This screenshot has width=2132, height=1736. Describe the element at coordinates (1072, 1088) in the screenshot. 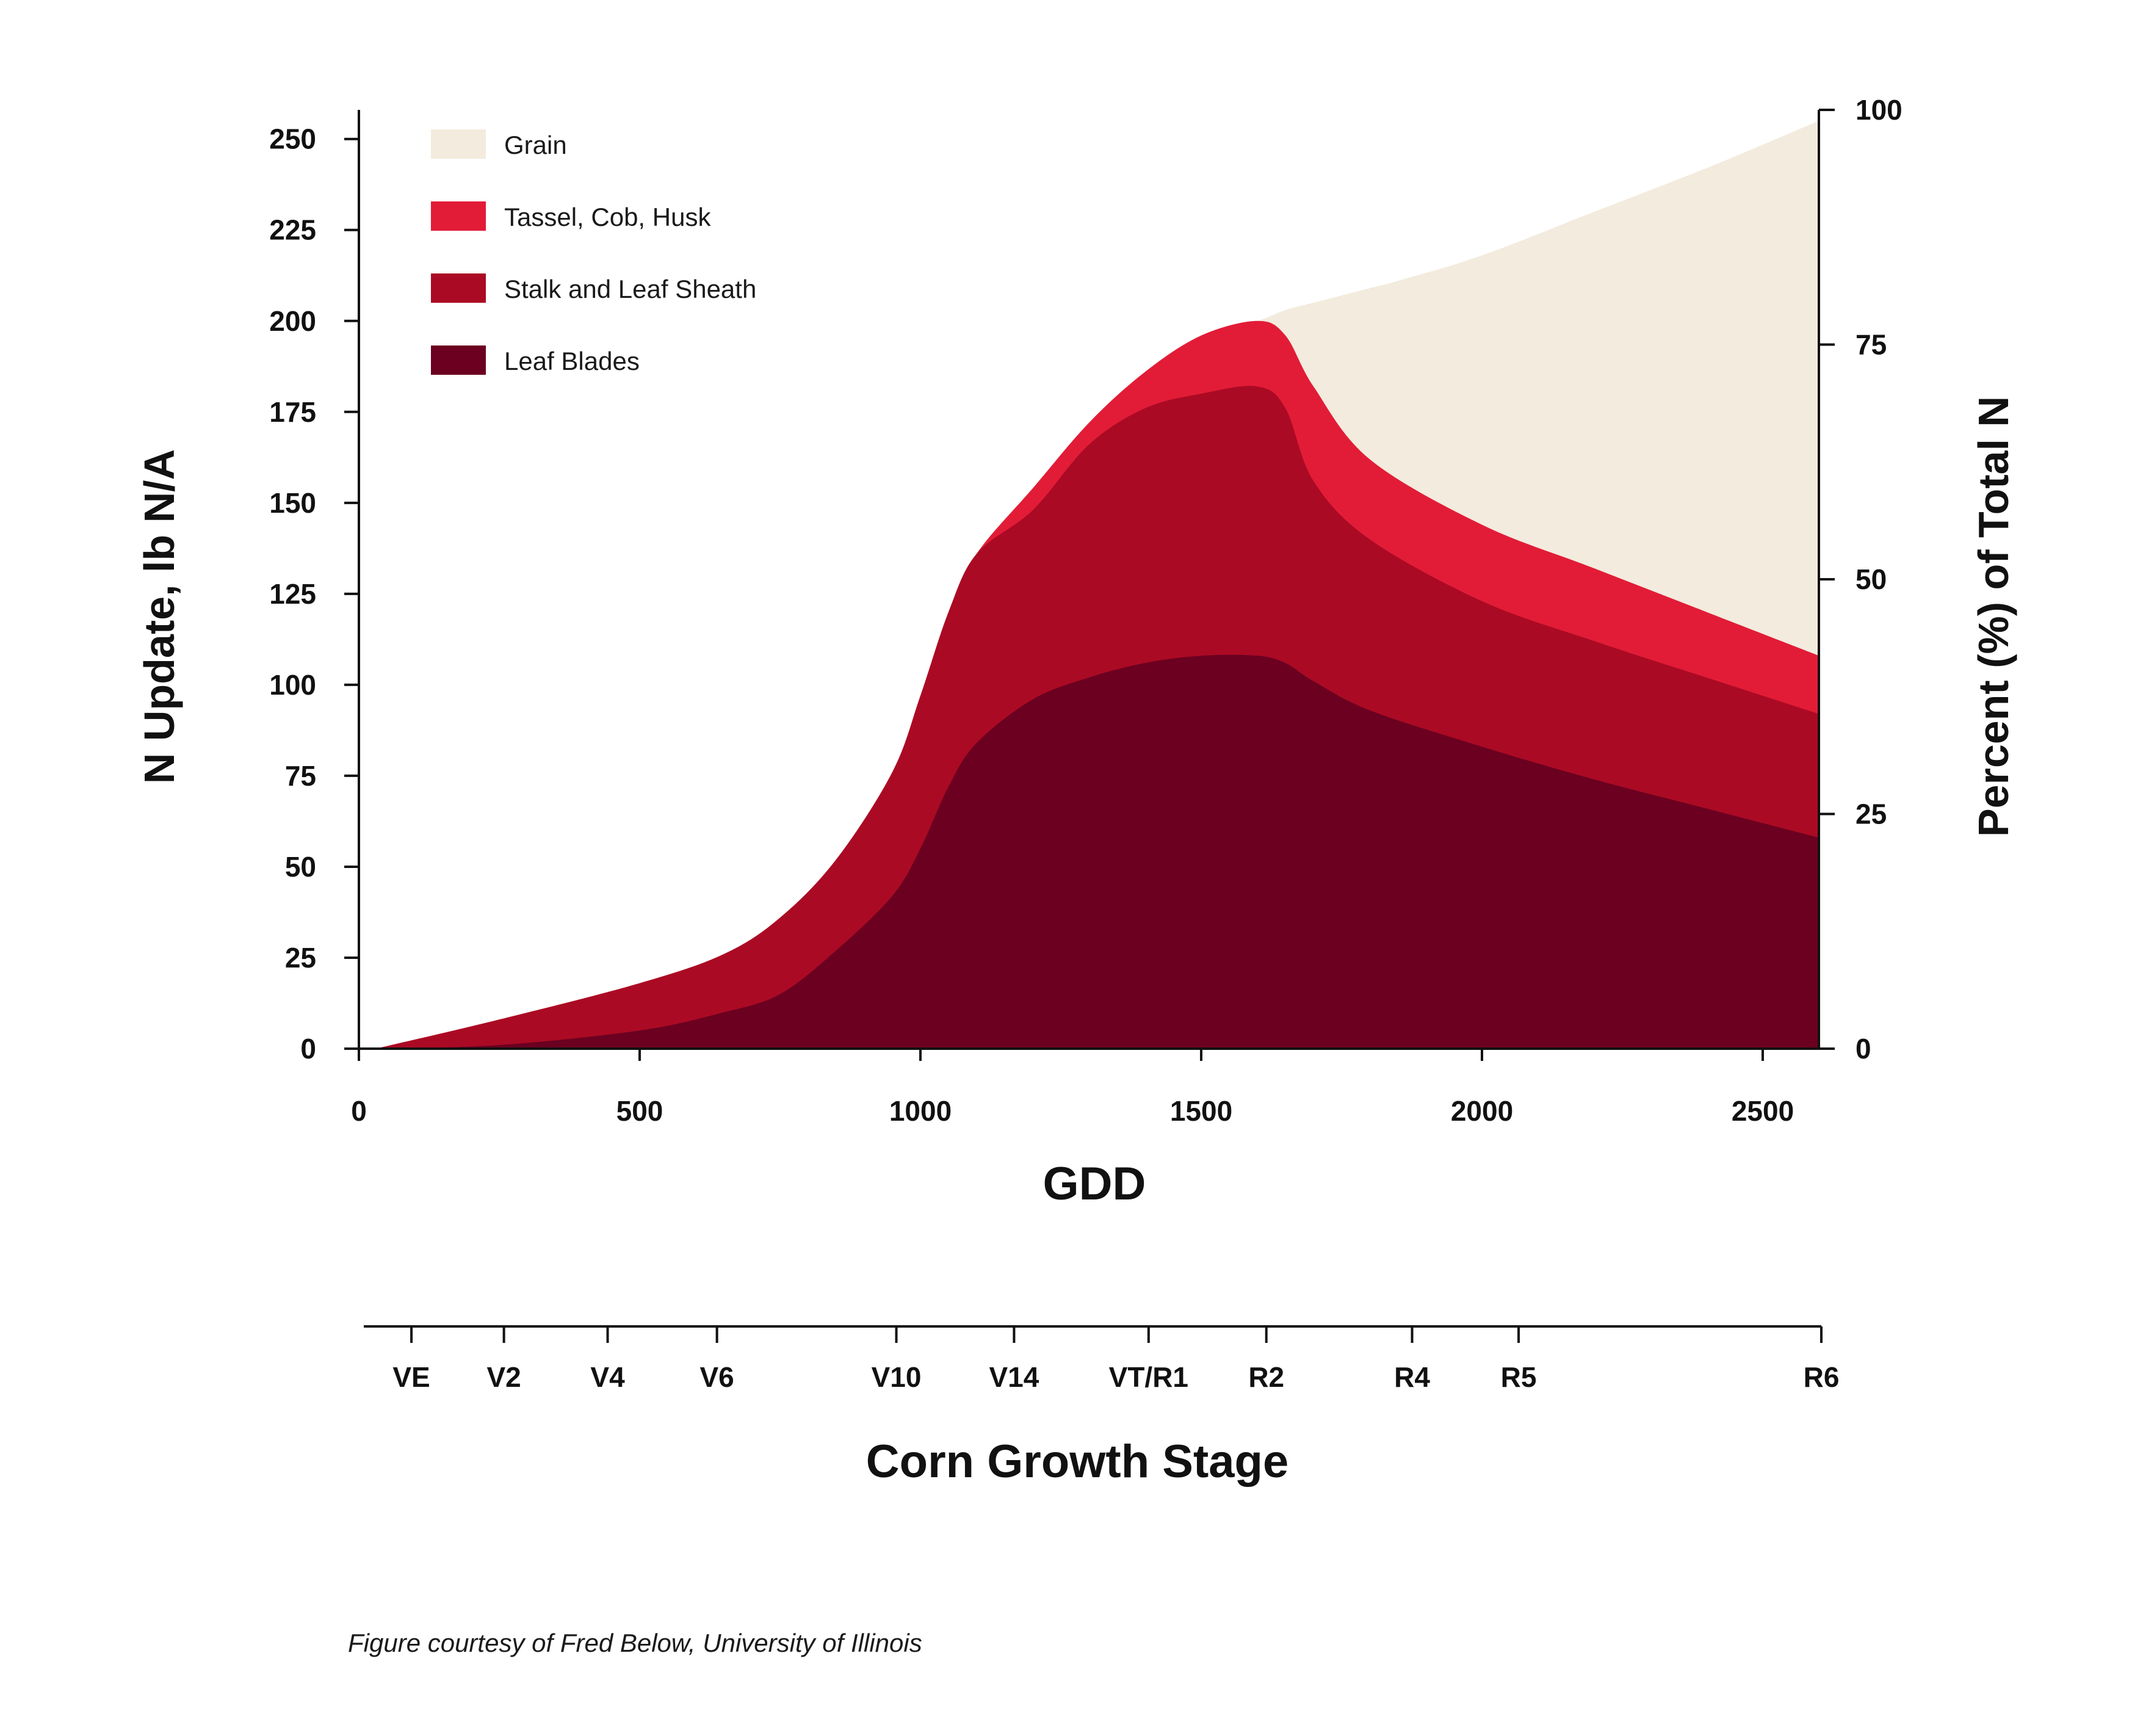

I see `x-ticks: 0 500 1000 1500 2000 2500` at that location.